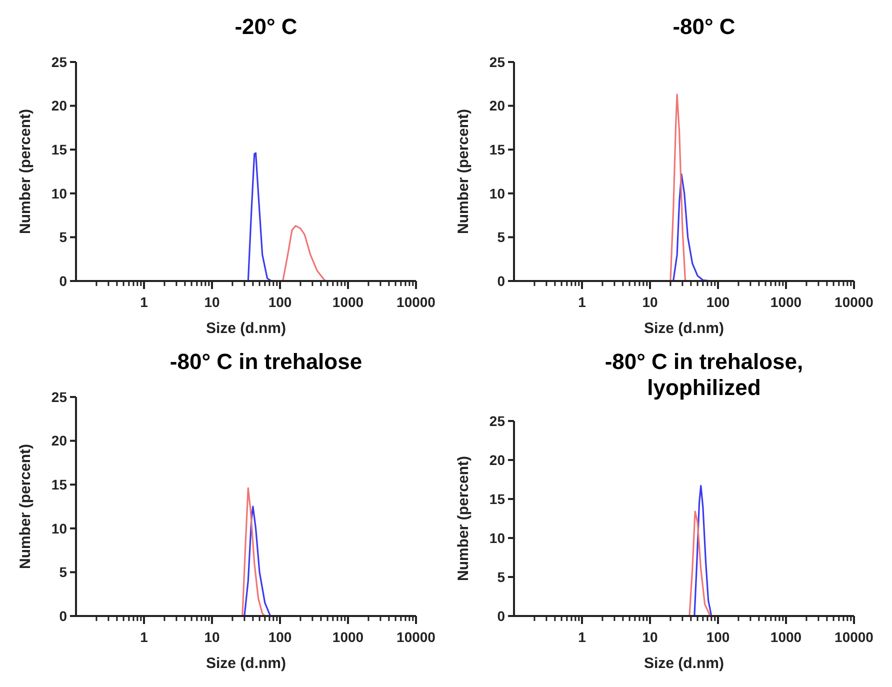 The image size is (892, 687). Describe the element at coordinates (266, 26) in the screenshot. I see `chart-title: -20° C` at that location.